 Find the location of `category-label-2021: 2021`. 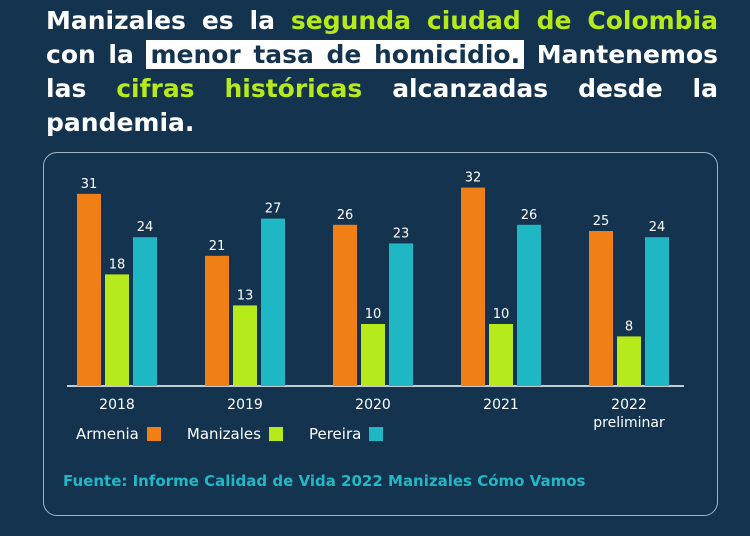

category-label-2021: 2021 is located at coordinates (501, 405).